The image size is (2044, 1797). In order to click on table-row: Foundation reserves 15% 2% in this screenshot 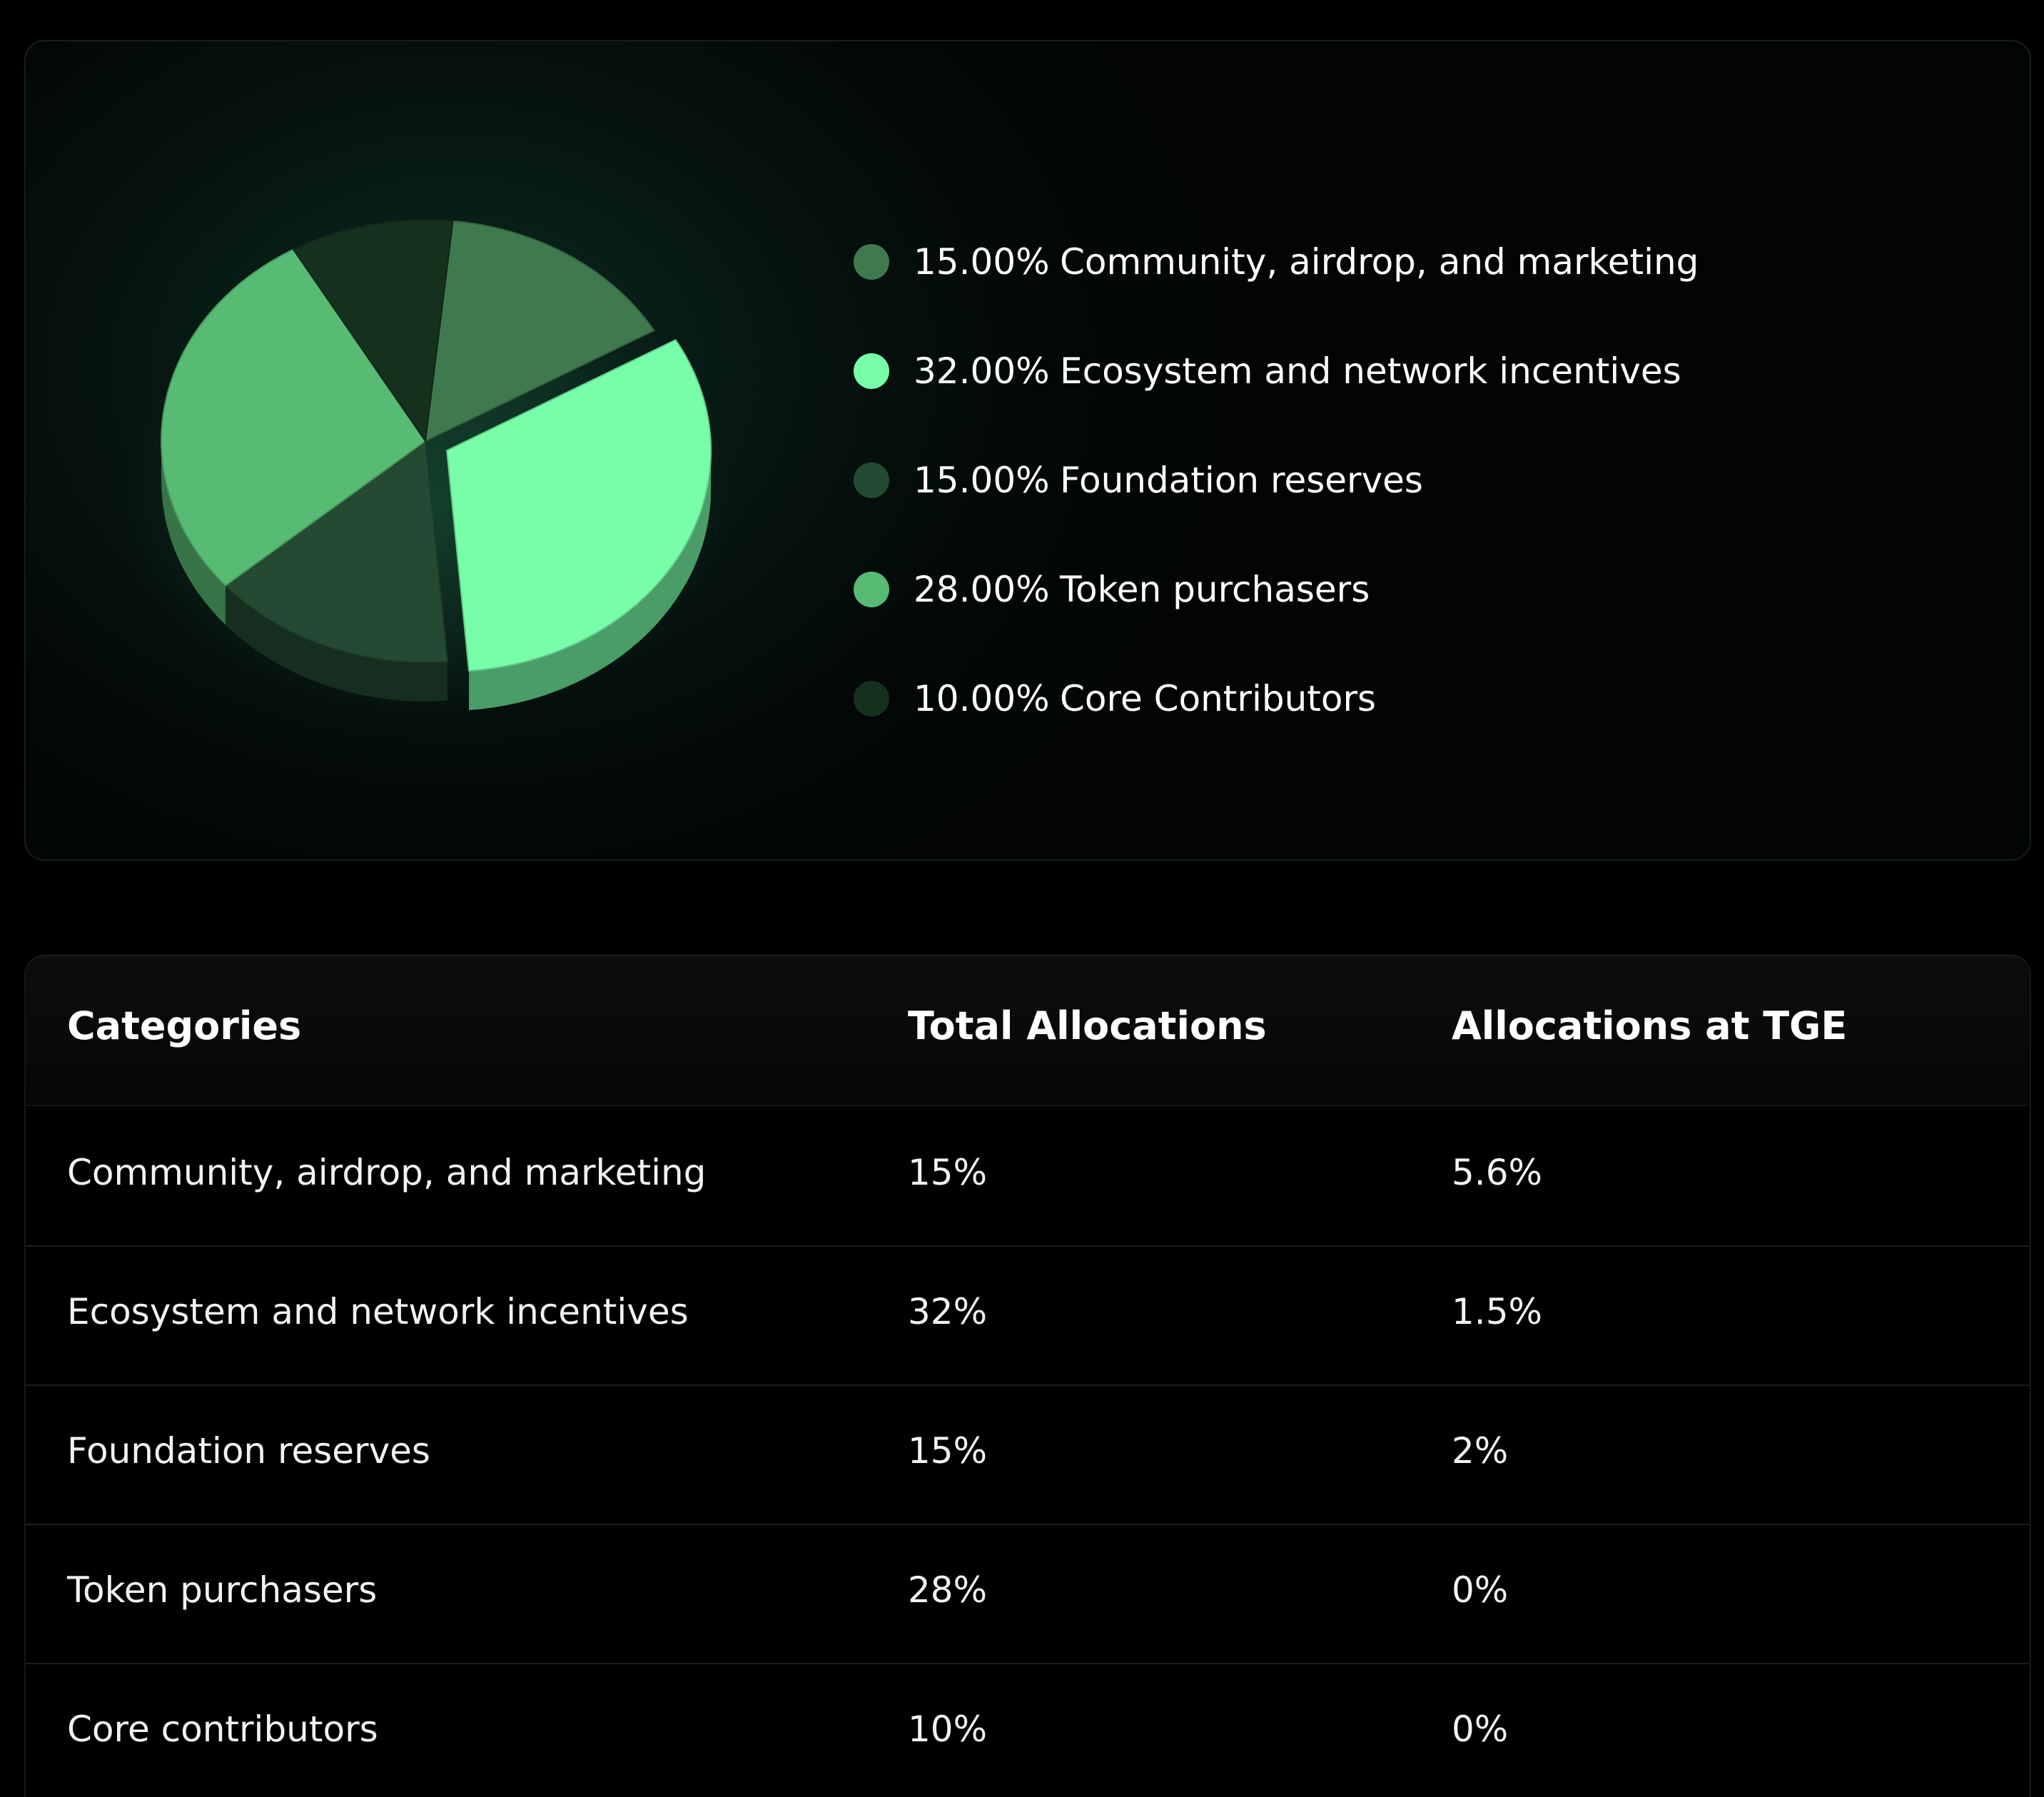, I will do `click(1028, 1455)`.